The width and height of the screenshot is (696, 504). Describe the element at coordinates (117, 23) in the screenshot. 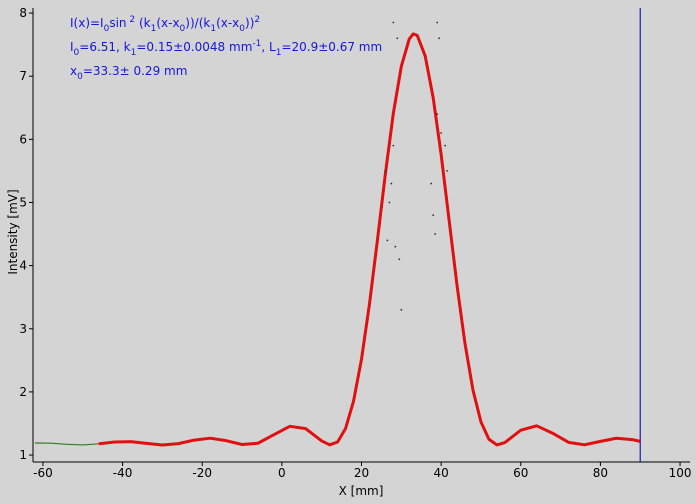

I see `annotation-text: sin` at that location.